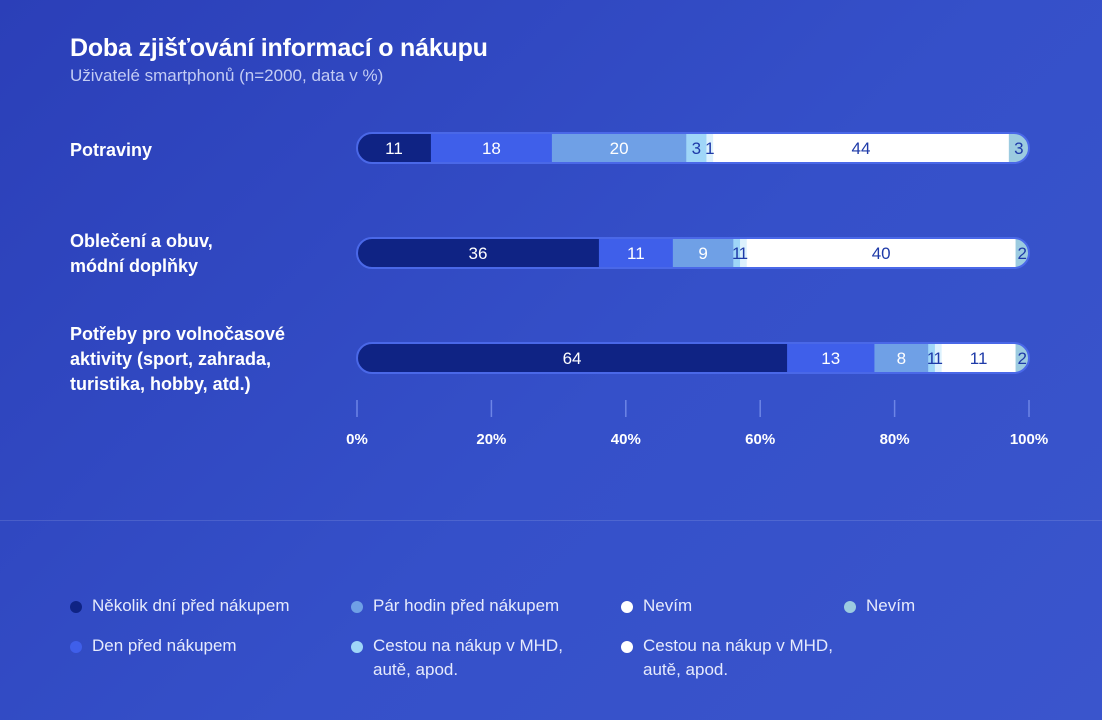 The width and height of the screenshot is (1102, 720). What do you see at coordinates (279, 48) in the screenshot?
I see `chart-title: Doba zjišťování informací o nákupu` at bounding box center [279, 48].